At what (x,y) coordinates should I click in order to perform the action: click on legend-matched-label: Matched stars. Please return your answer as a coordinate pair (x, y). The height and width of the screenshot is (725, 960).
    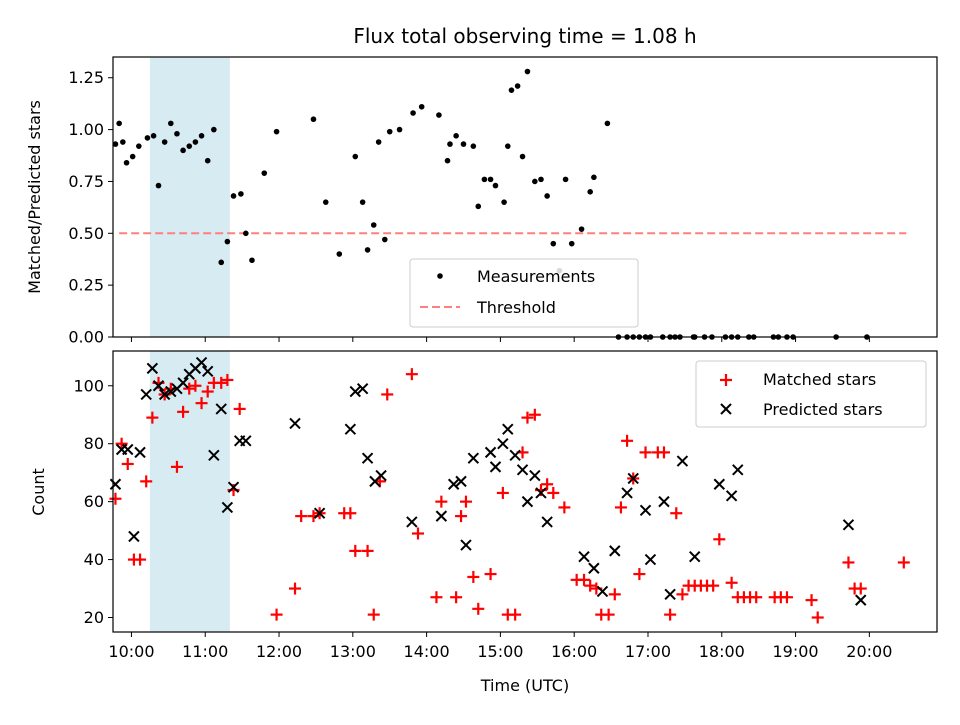
    Looking at the image, I should click on (819, 379).